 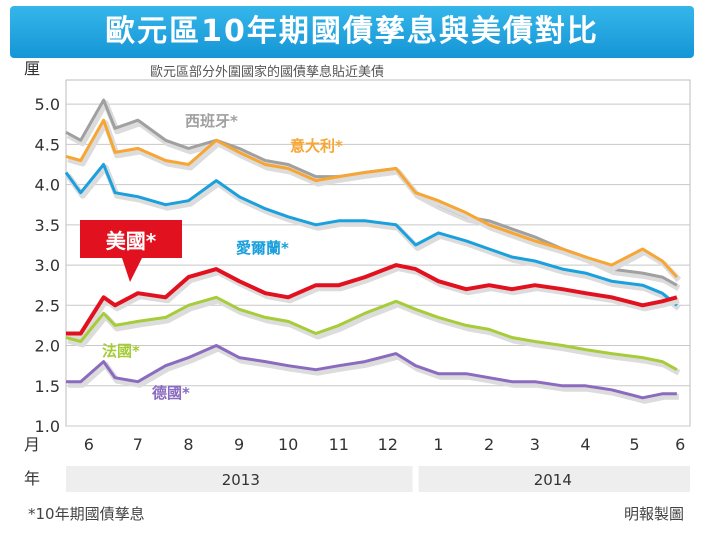 I want to click on chart-title: 歐元區10年期國債孳息與美債對比, so click(x=352, y=31).